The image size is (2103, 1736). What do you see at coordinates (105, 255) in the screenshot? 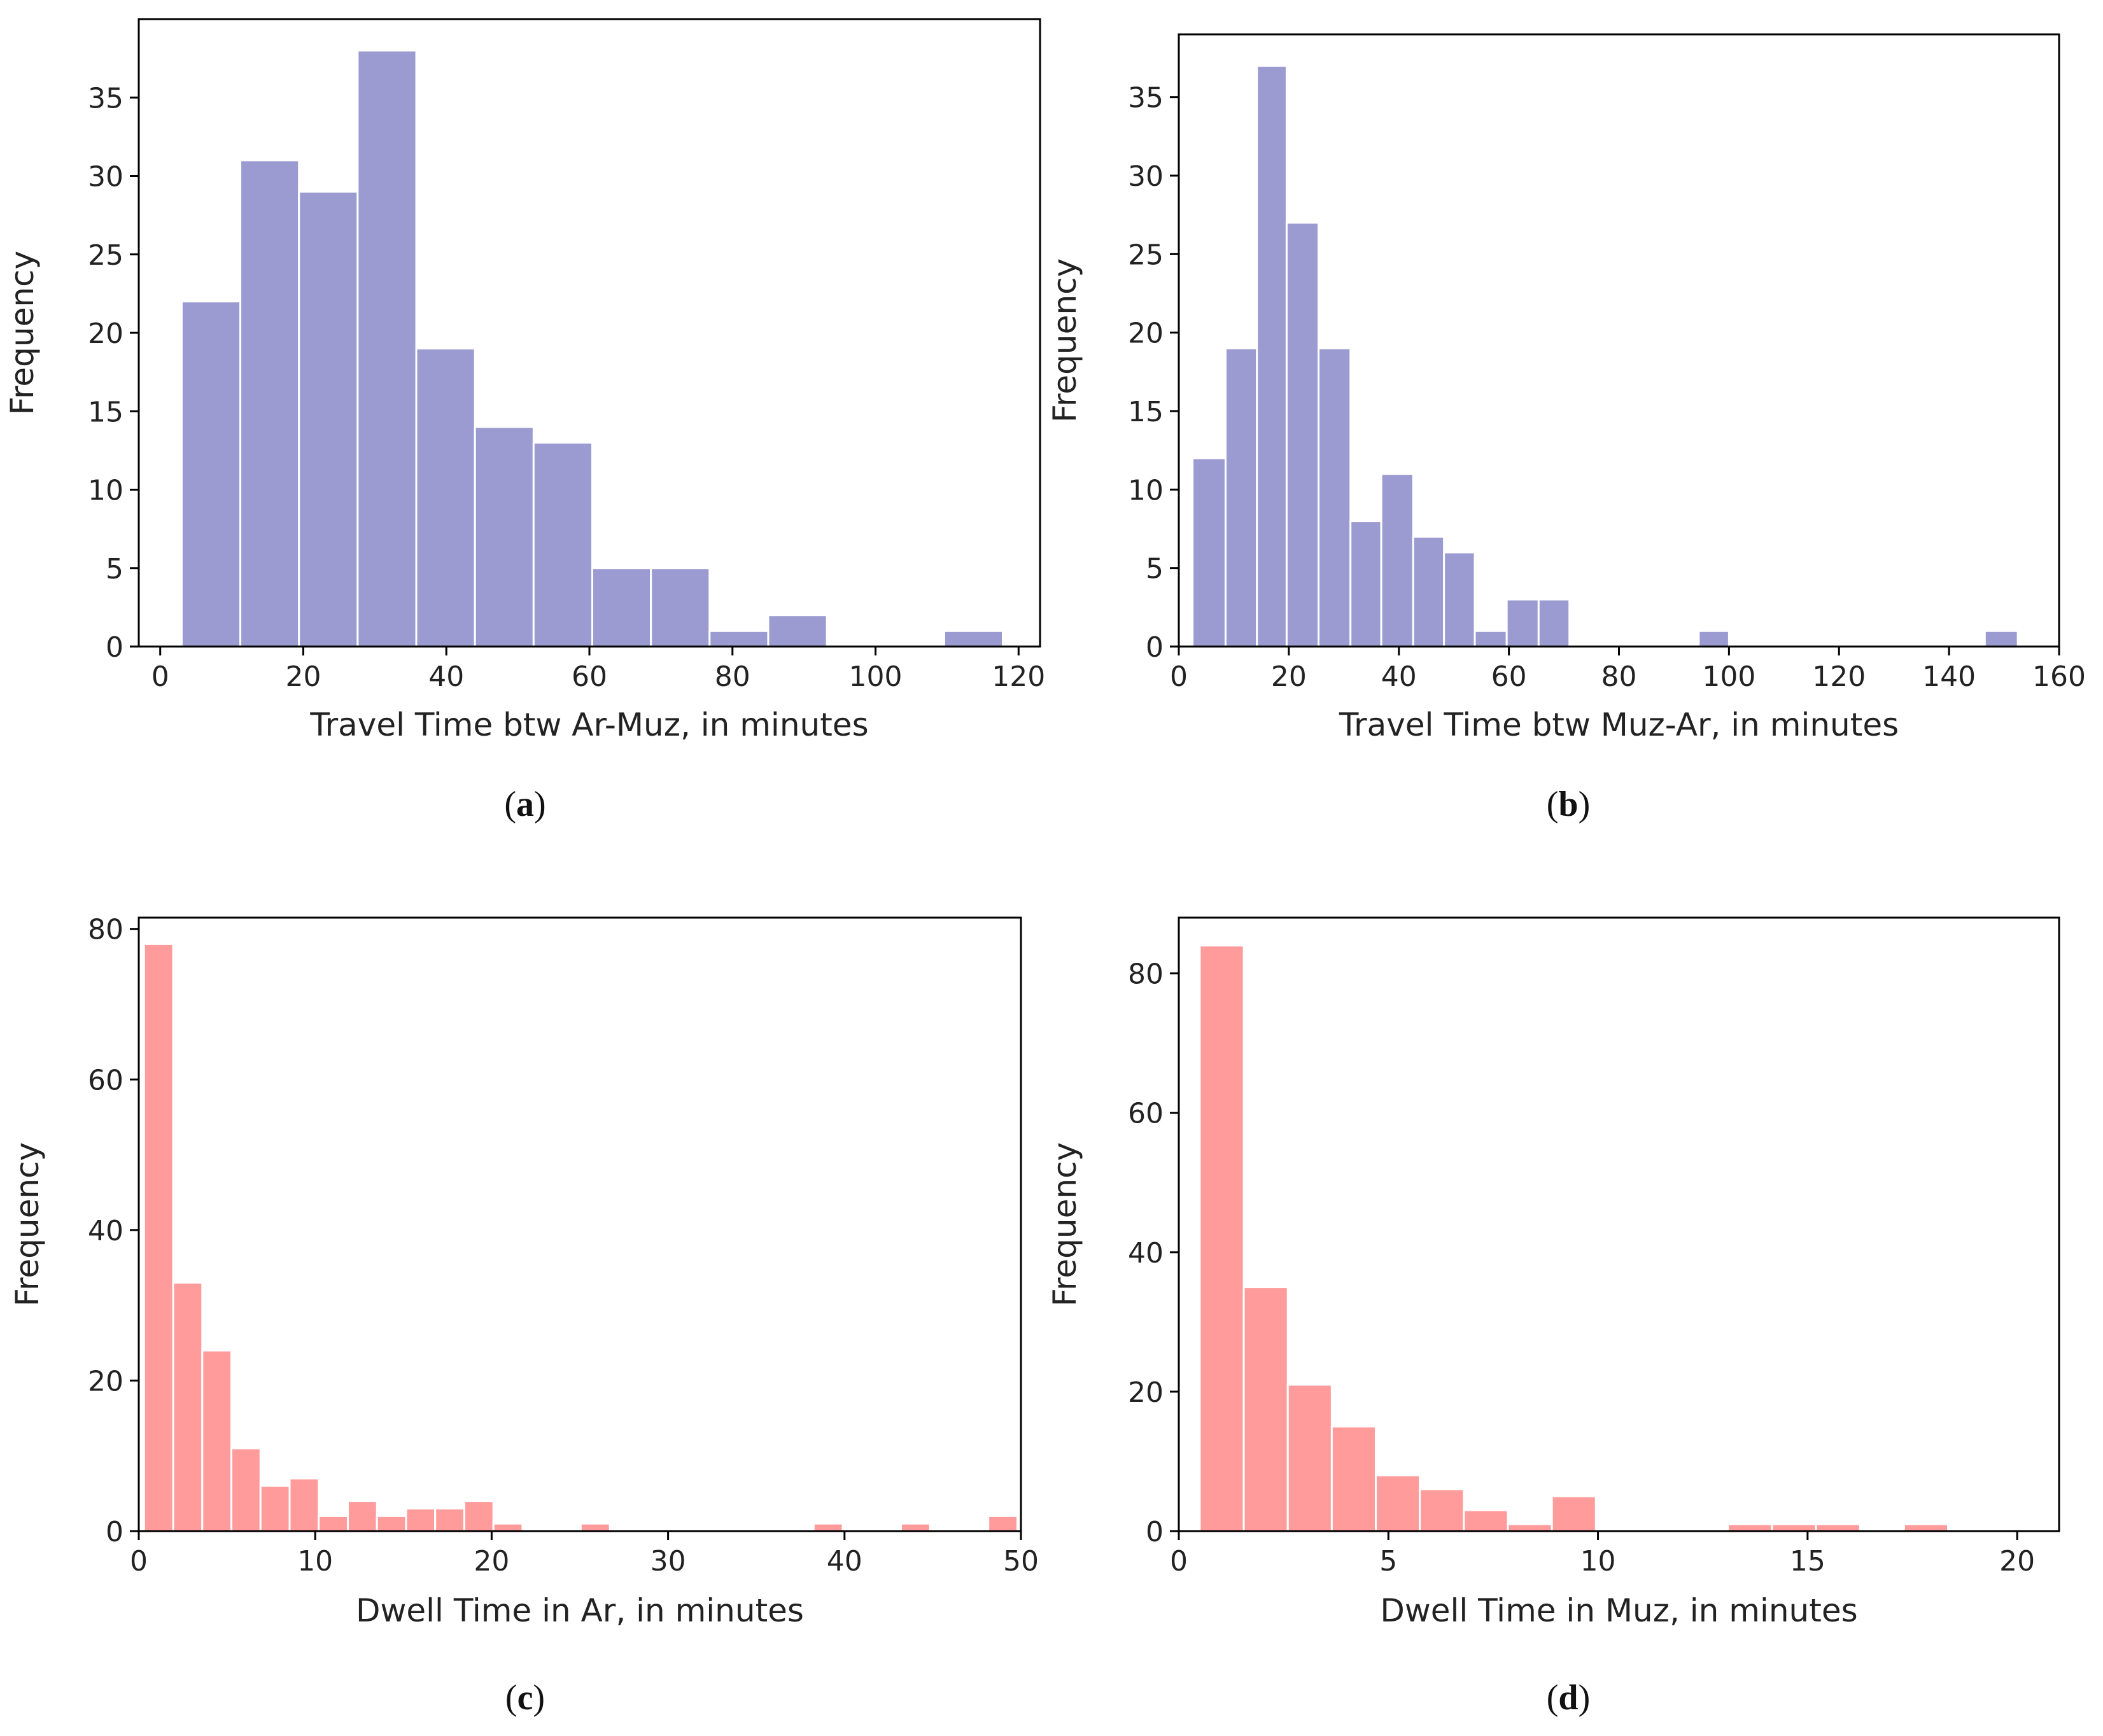
I see `chart-a-ytick-label-5: 25` at bounding box center [105, 255].